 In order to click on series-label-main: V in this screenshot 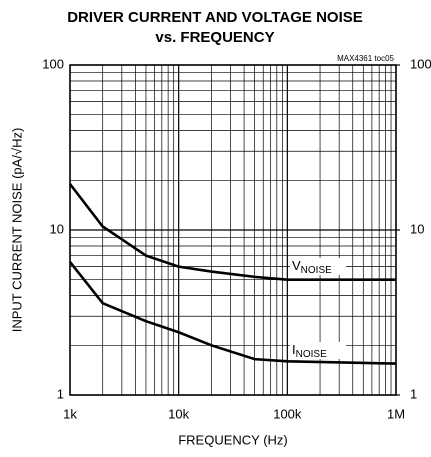, I will do `click(296, 265)`.